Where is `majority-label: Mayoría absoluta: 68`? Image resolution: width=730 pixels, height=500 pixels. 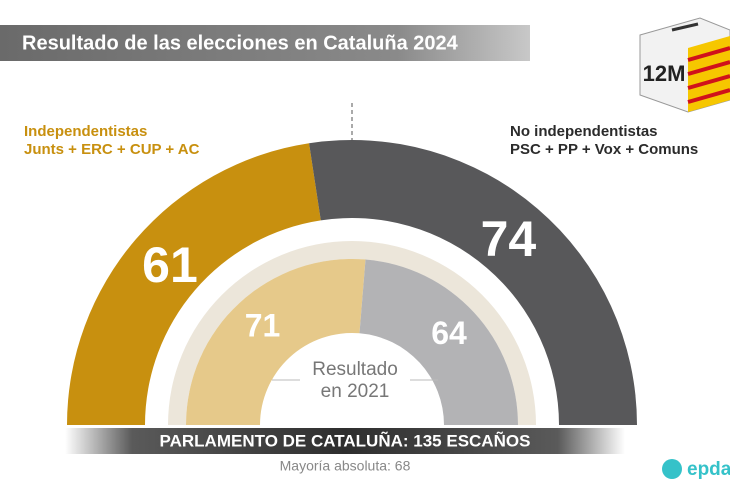
majority-label: Mayoría absoluta: 68 is located at coordinates (345, 466).